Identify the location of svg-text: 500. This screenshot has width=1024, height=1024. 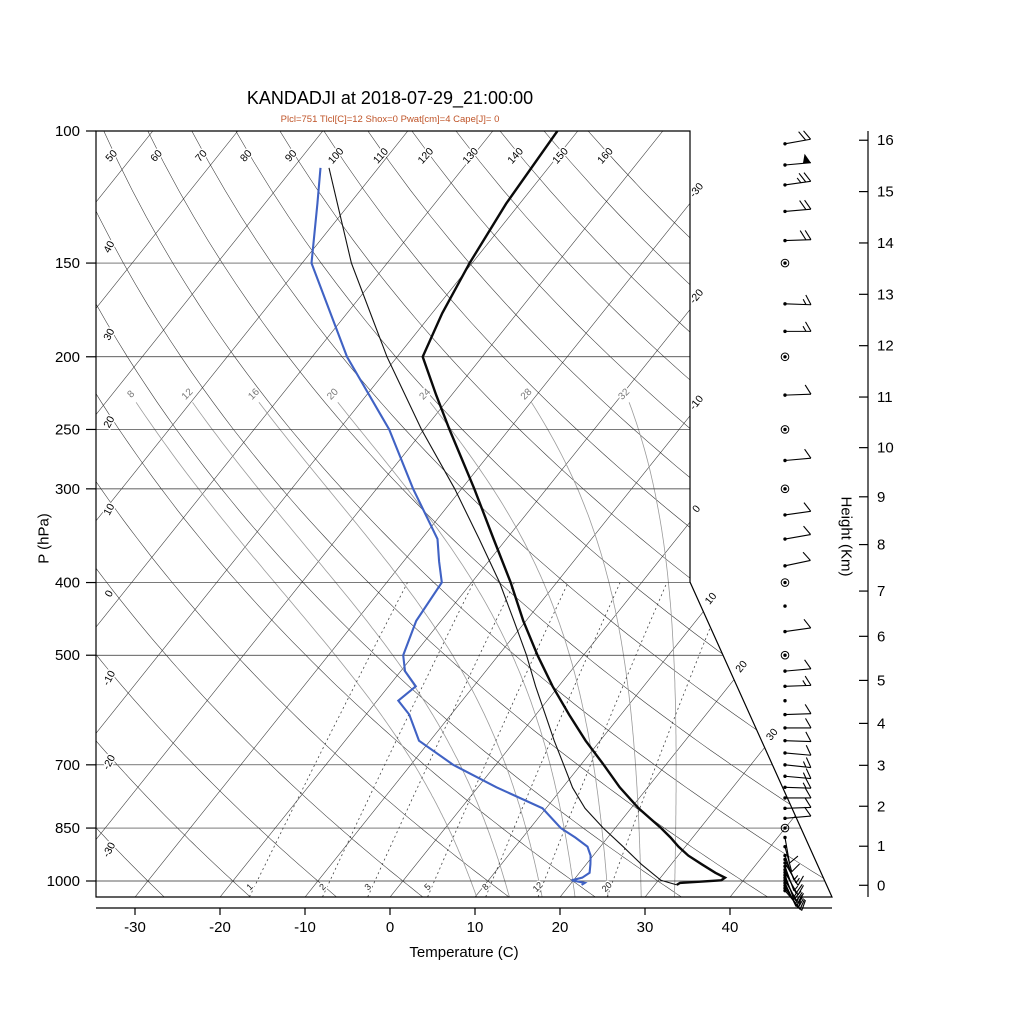
(67, 655).